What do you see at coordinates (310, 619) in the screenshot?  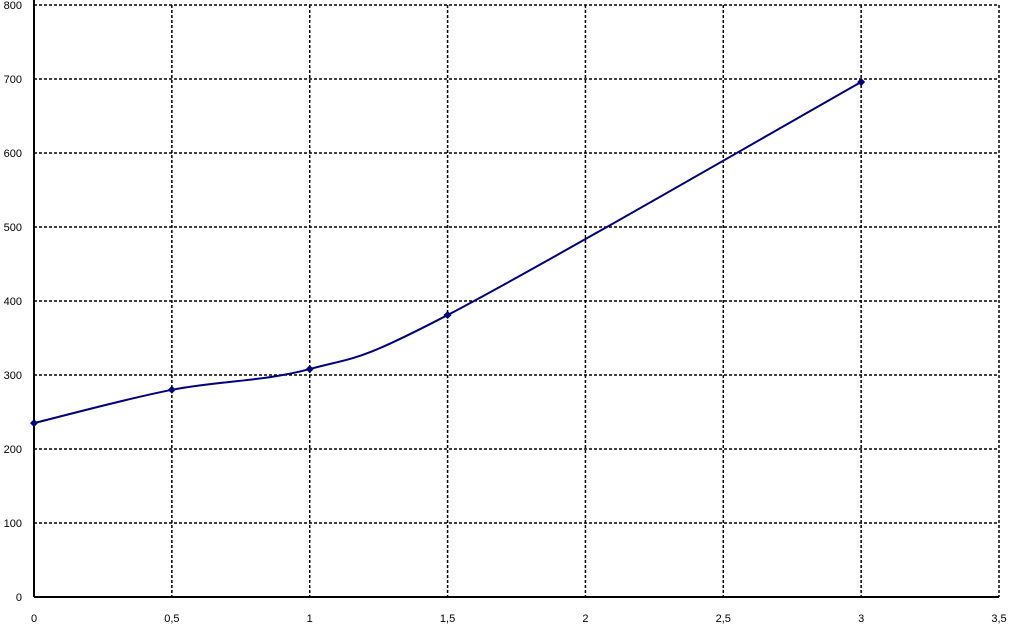 I see `x-tick-label: 1` at bounding box center [310, 619].